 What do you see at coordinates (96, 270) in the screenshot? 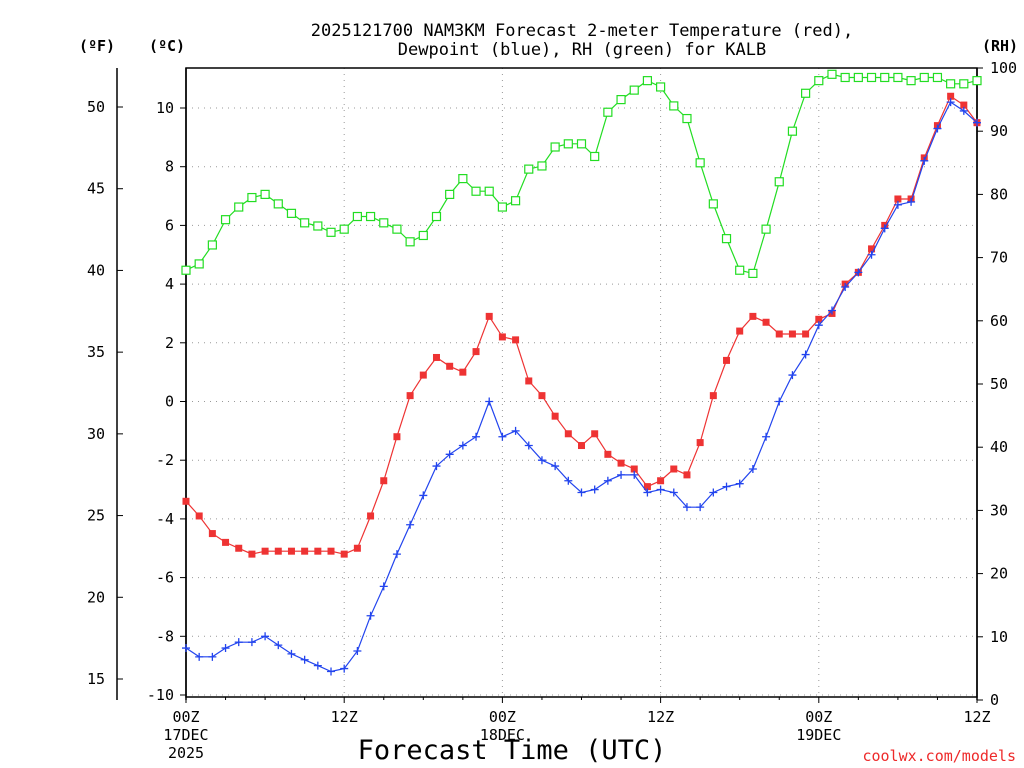
I see `fahrenheit-tick-label: 40` at bounding box center [96, 270].